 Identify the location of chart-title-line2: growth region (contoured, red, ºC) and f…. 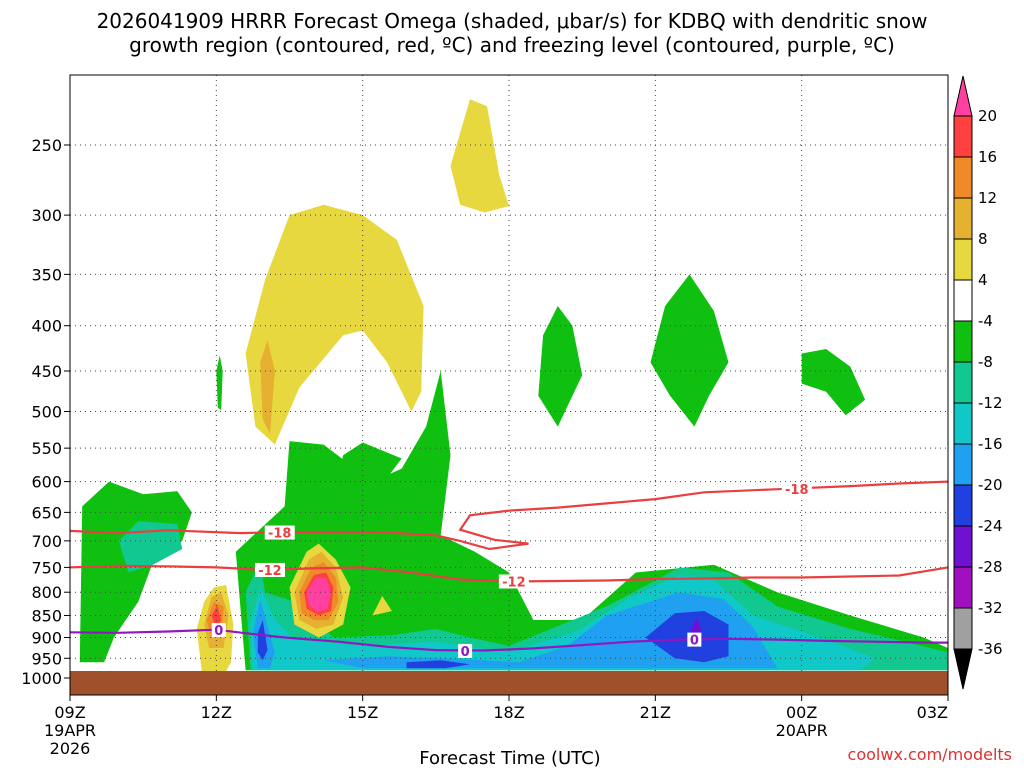
(512, 45).